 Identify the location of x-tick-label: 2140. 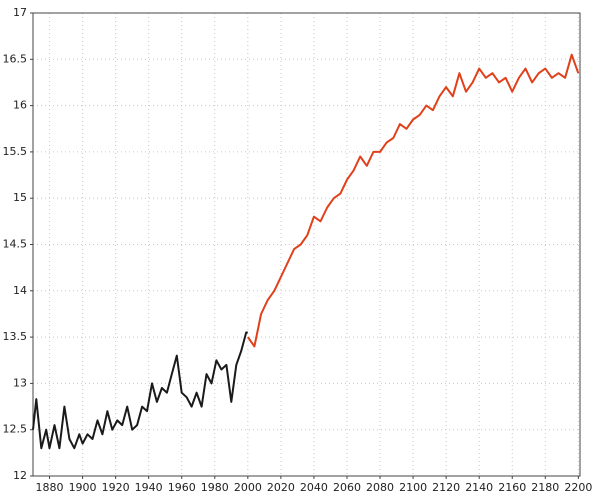
(479, 487).